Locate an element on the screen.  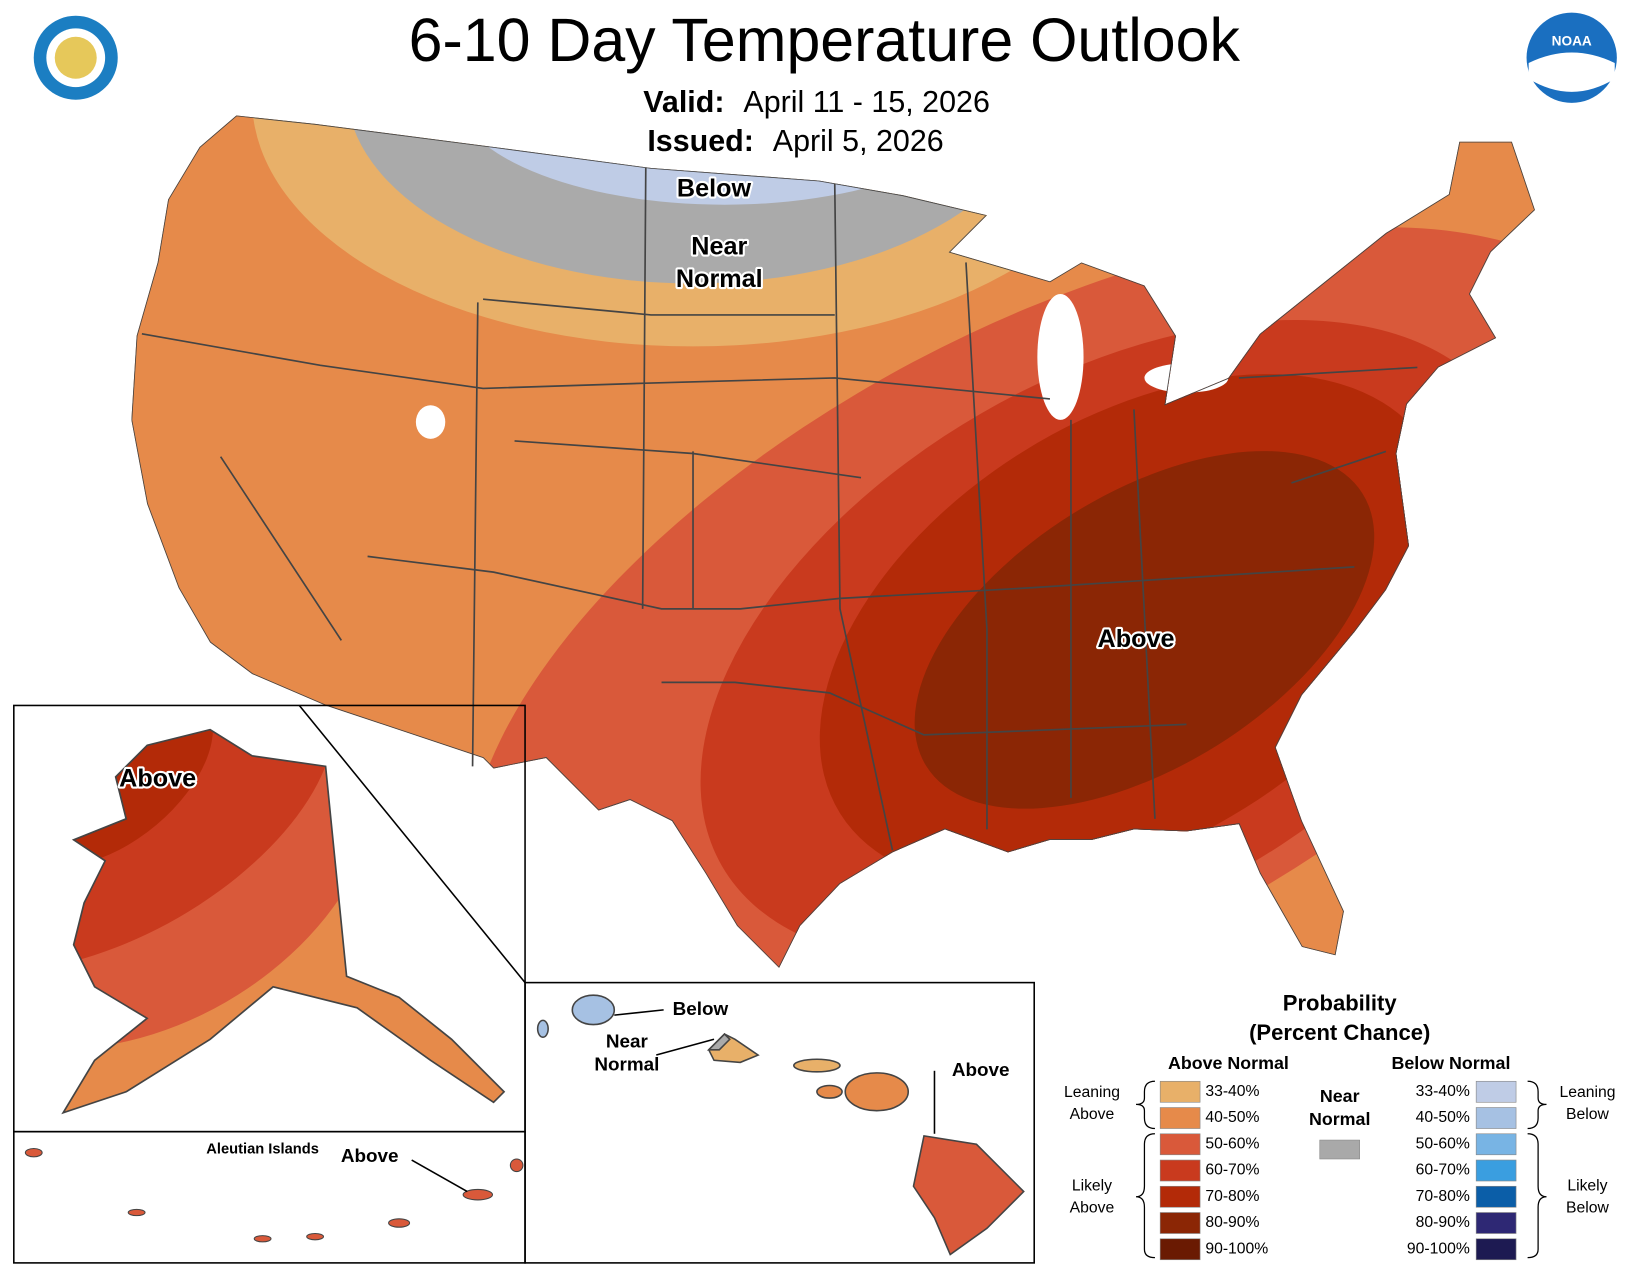
valid-label: Valid: is located at coordinates (683, 102).